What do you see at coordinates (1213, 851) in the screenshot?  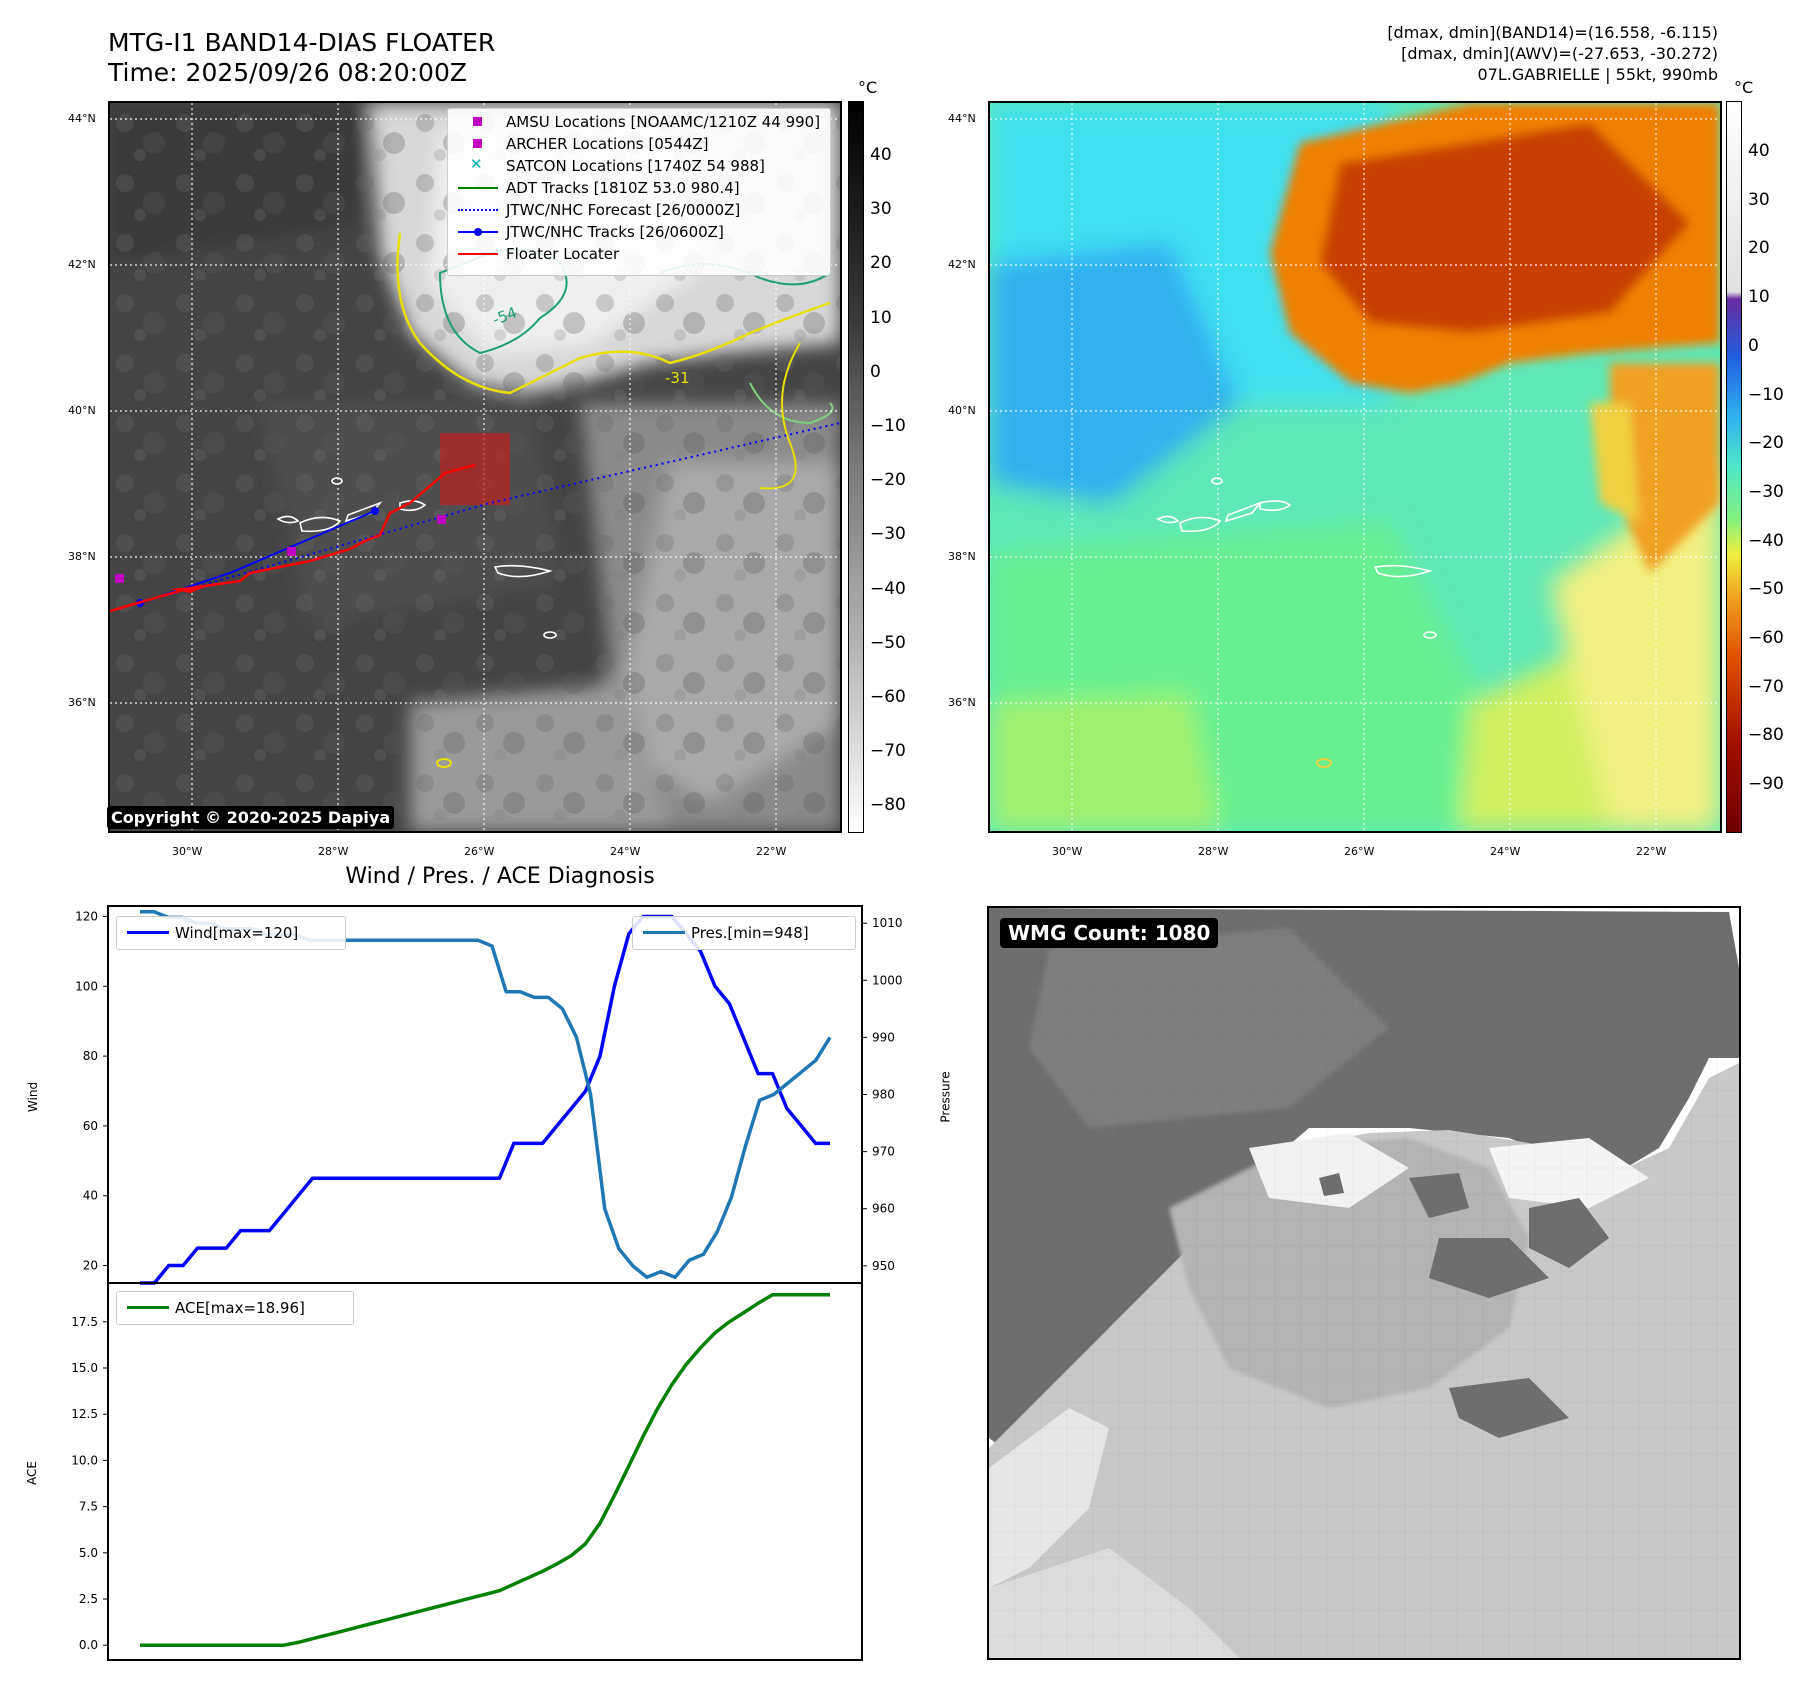 I see `awv-lon-label-28: 28°W` at bounding box center [1213, 851].